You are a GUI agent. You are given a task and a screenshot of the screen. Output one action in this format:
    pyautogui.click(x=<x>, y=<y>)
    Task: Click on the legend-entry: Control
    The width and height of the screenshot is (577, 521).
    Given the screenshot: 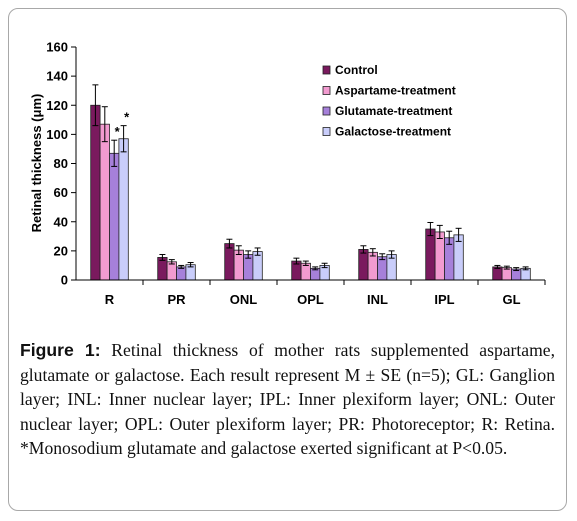 What is the action you would take?
    pyautogui.click(x=356, y=70)
    